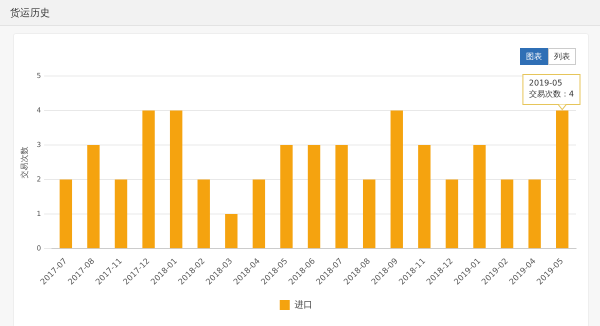  I want to click on chart-title: 货运历史, so click(30, 13).